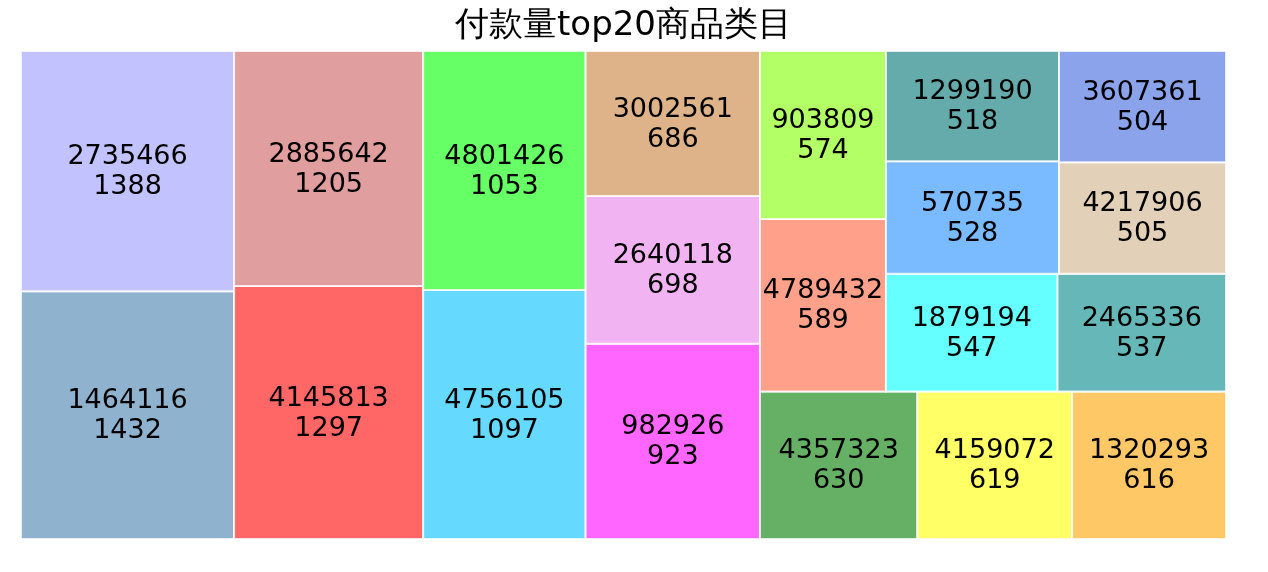  Describe the element at coordinates (504, 154) in the screenshot. I see `category-label: 4801426` at that location.